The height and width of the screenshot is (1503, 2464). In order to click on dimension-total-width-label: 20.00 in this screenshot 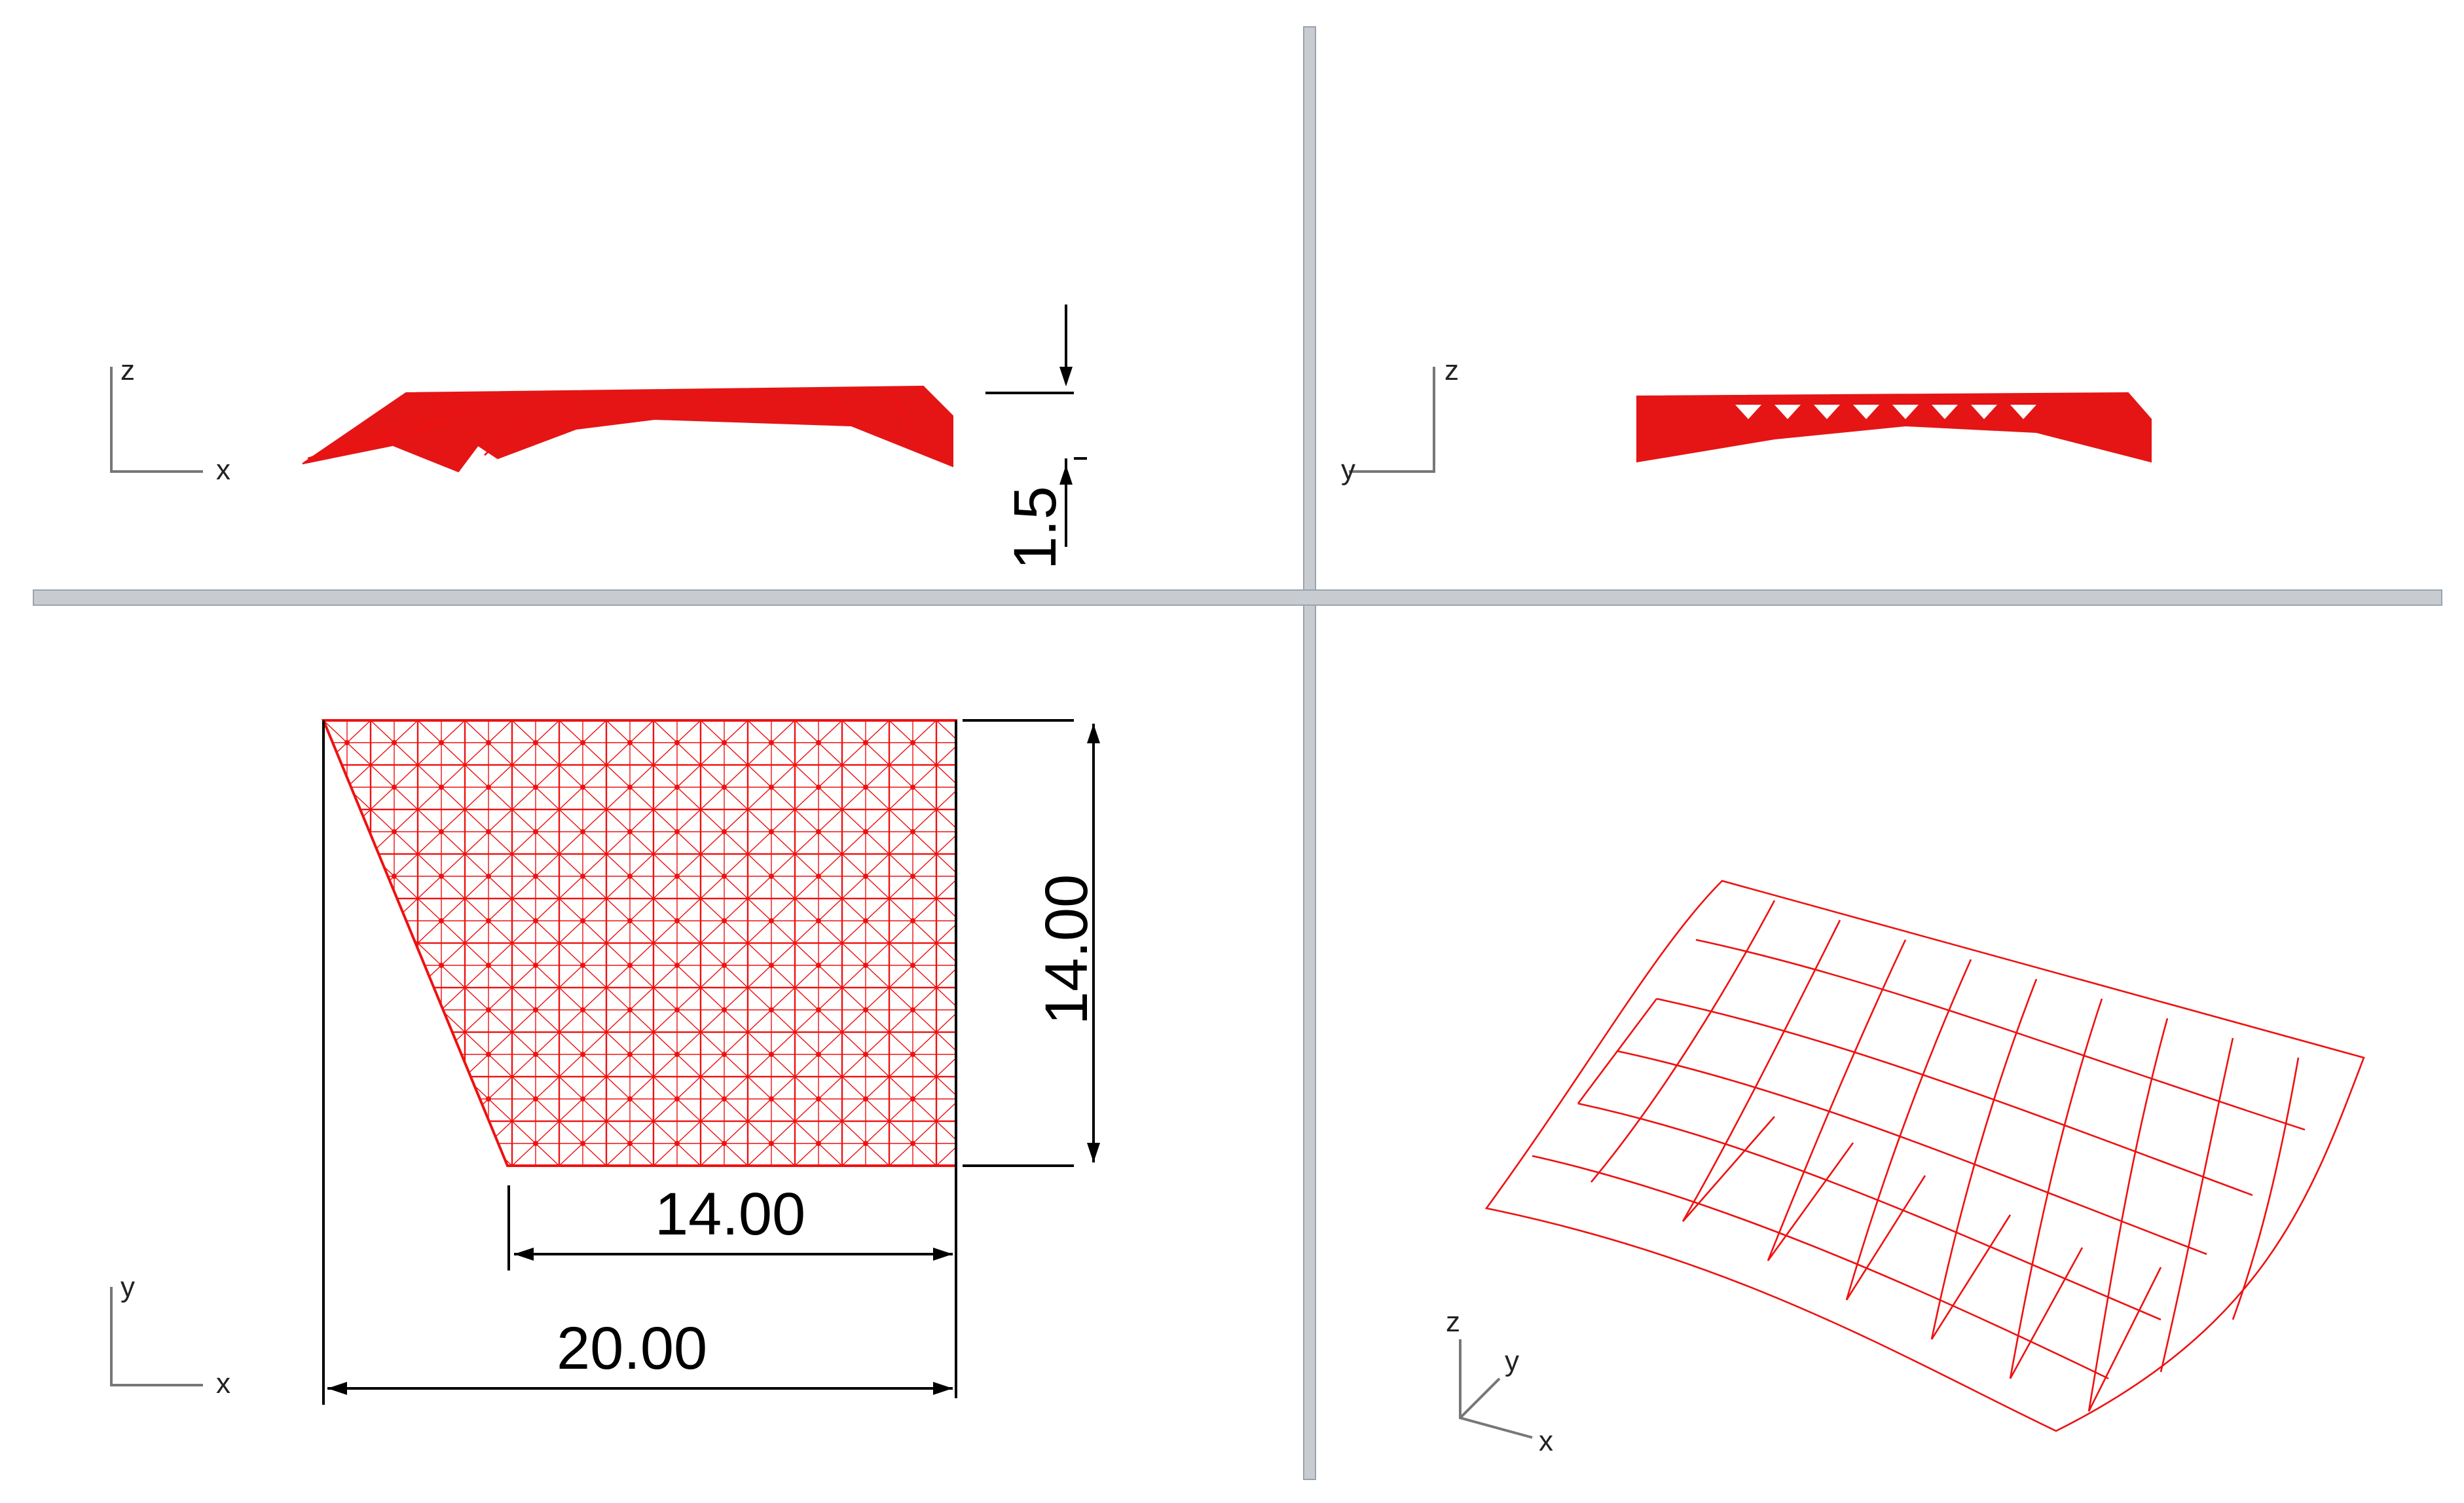, I will do `click(632, 1348)`.